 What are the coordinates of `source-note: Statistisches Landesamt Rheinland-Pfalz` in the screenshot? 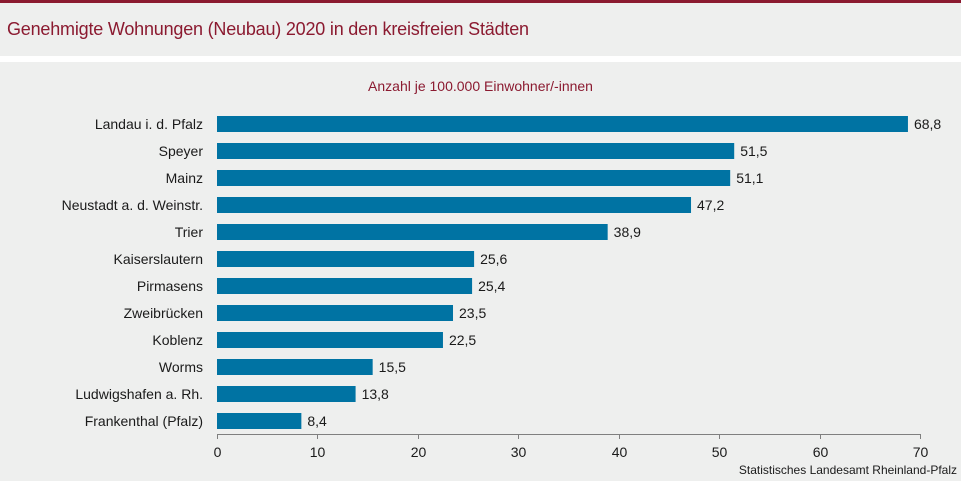 It's located at (847, 470).